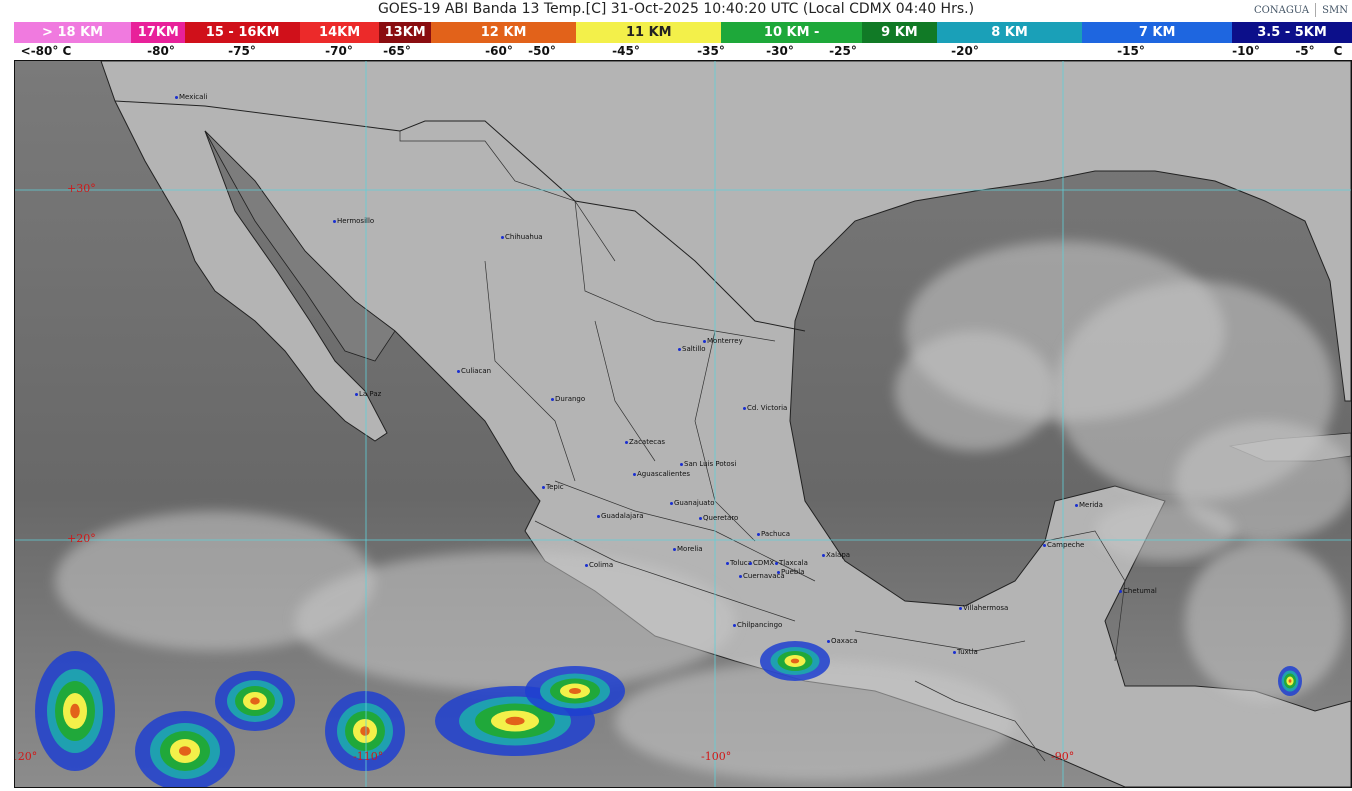 This screenshot has width=1352, height=791. I want to click on city-label: Oaxaca, so click(844, 641).